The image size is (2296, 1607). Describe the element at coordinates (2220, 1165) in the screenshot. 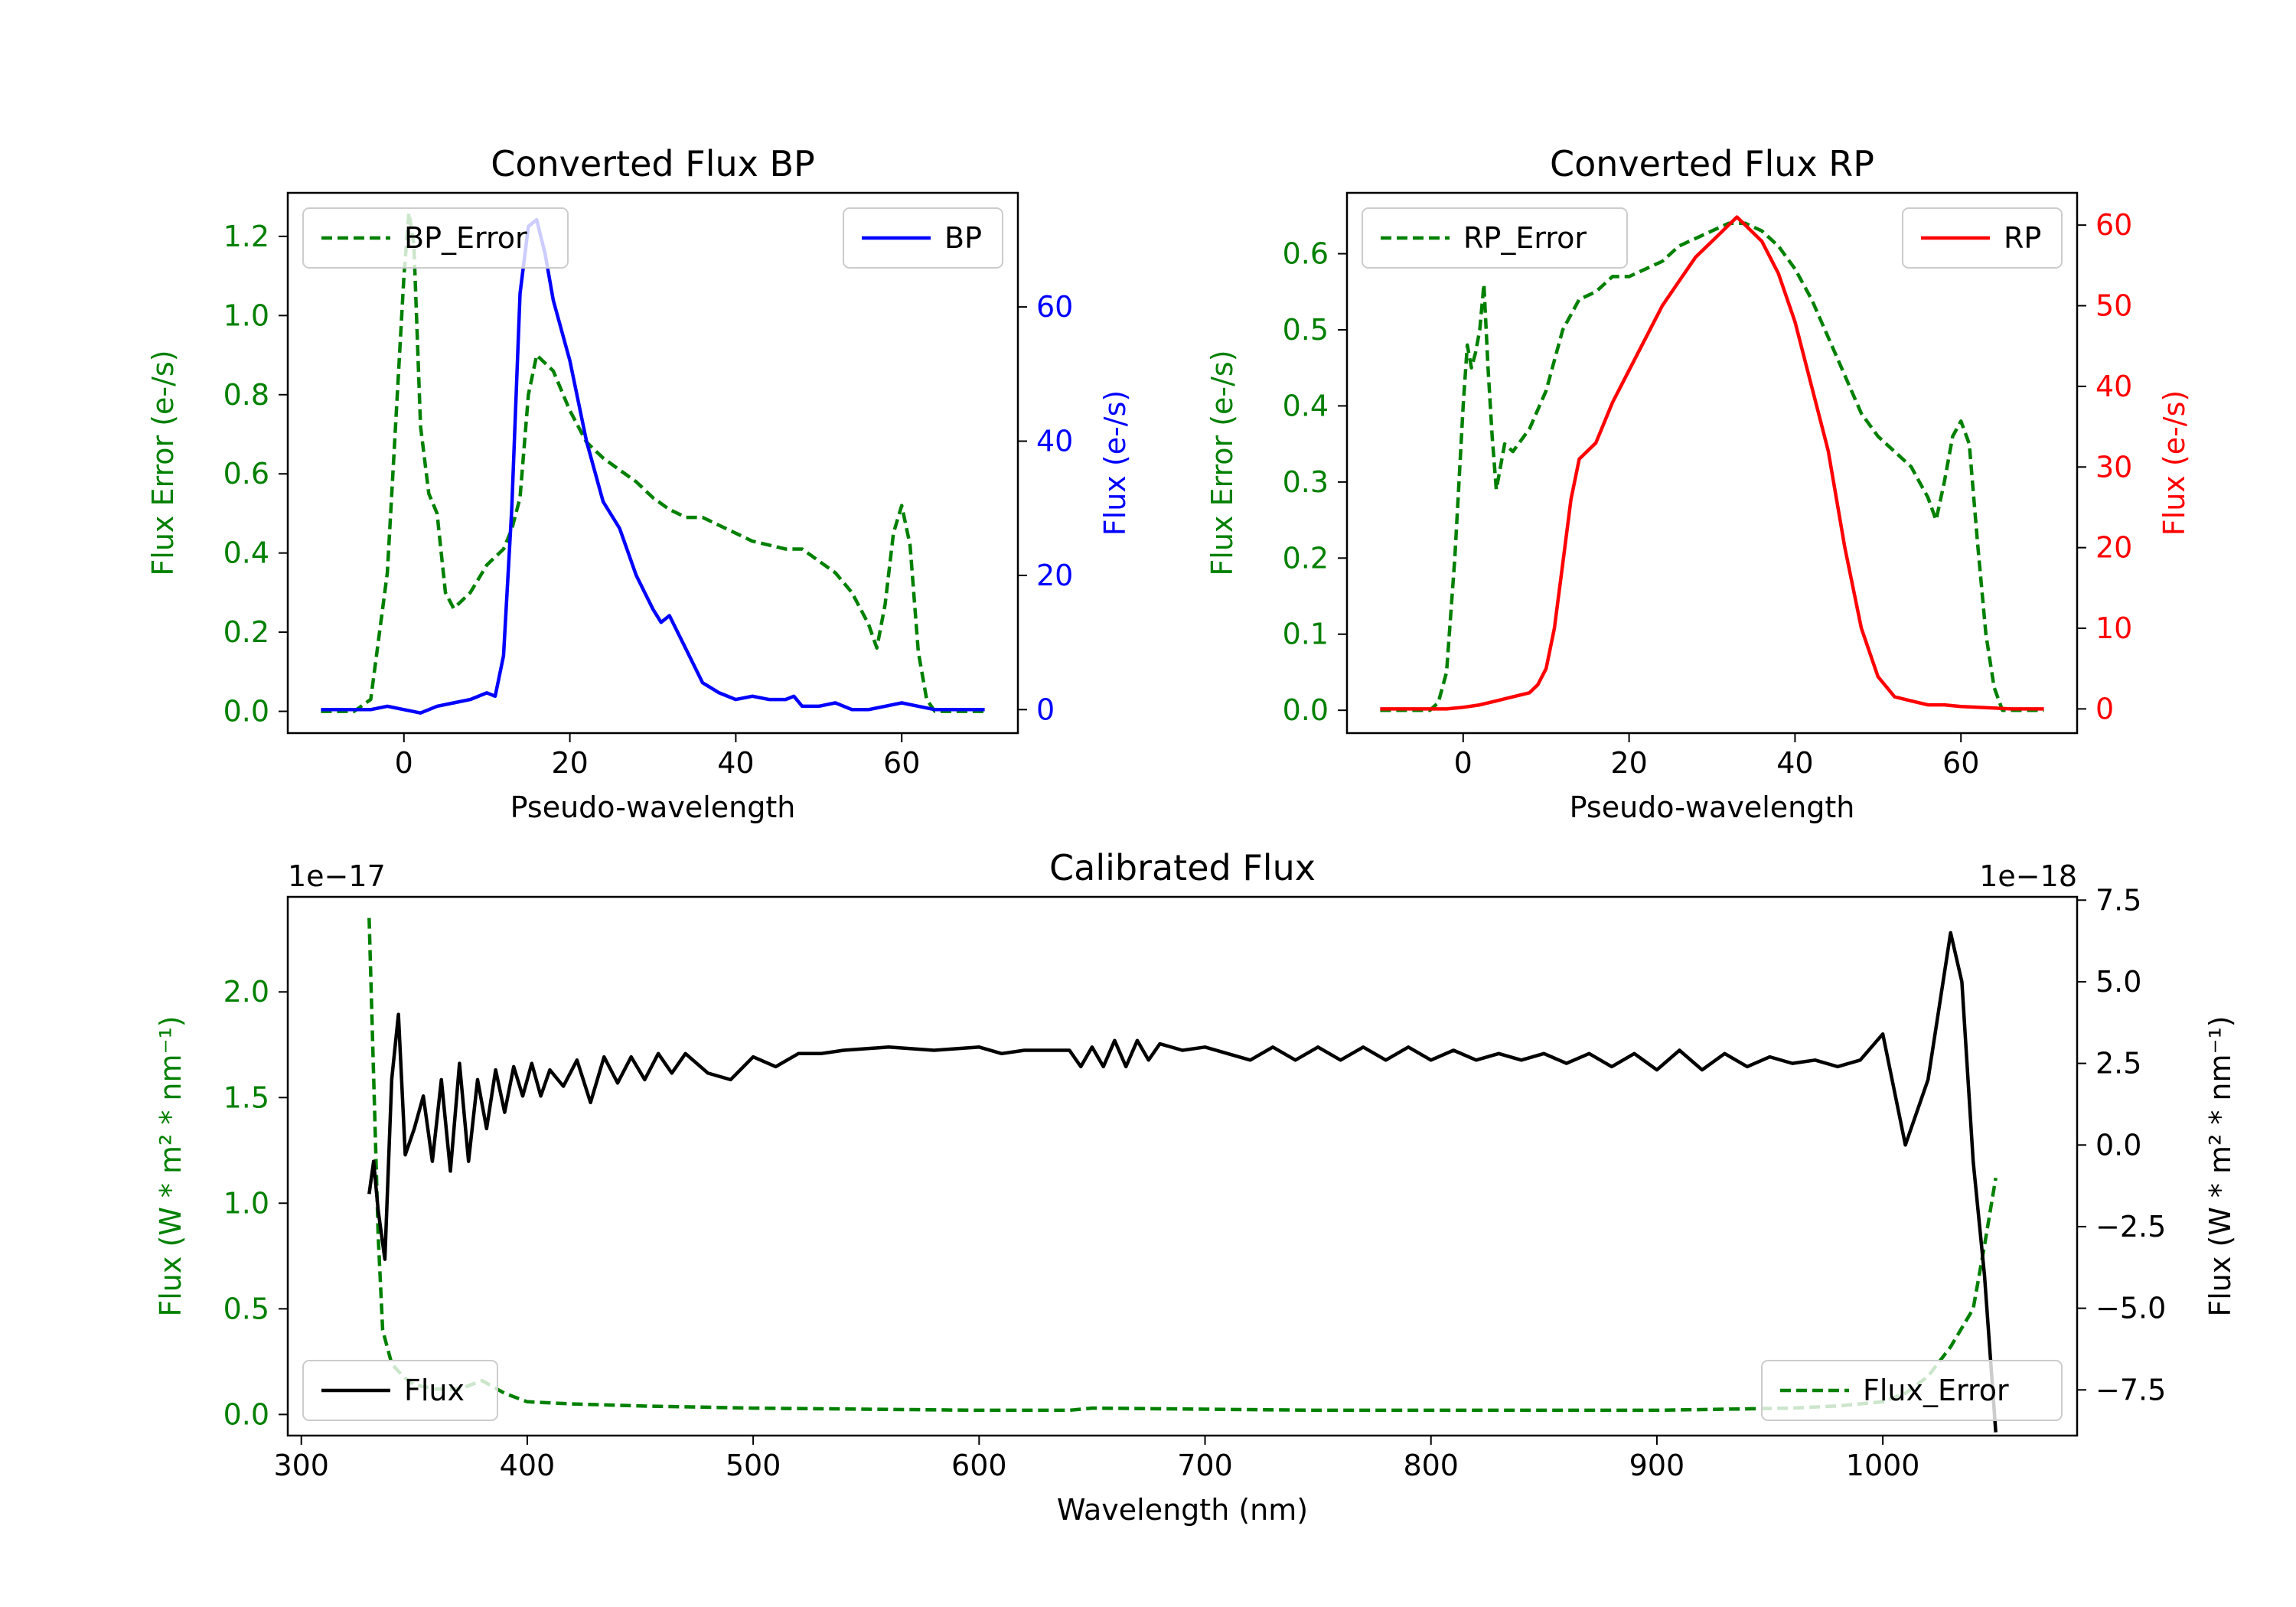

I see `right-axis-label: Flux (W * m² * nm⁻¹)` at that location.